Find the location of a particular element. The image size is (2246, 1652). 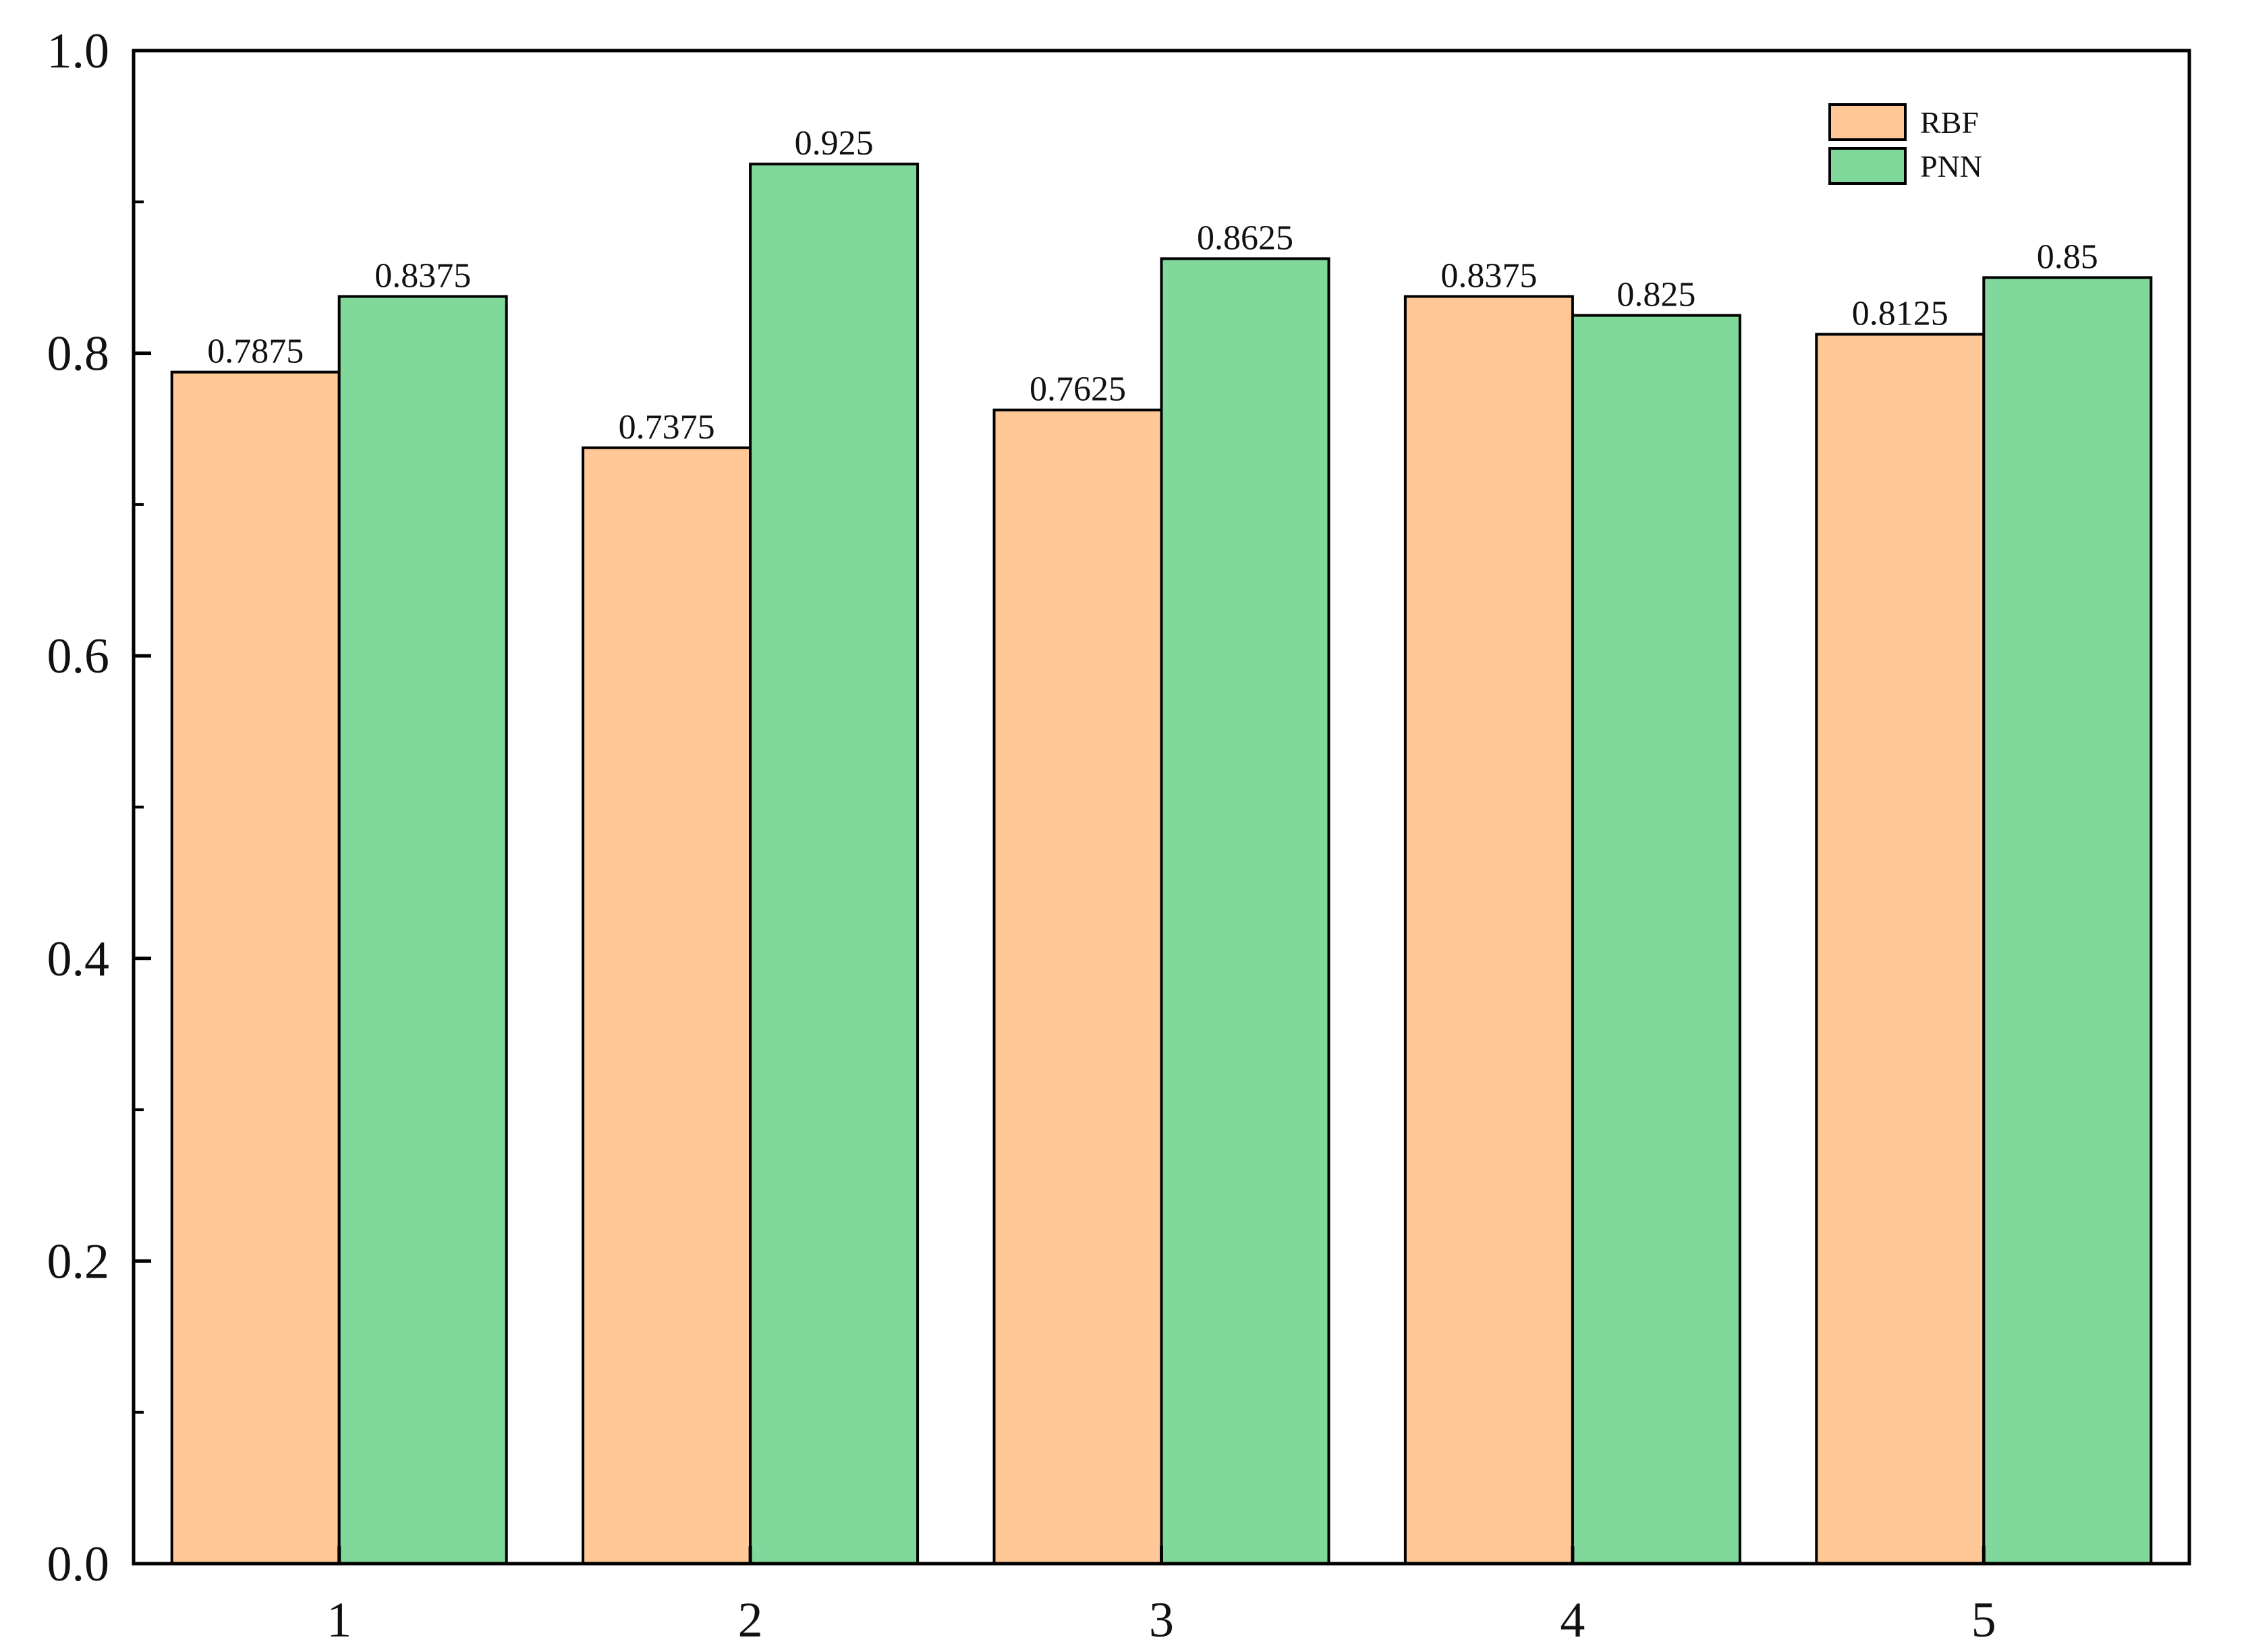

x-tick-label: 1 is located at coordinates (339, 1620).